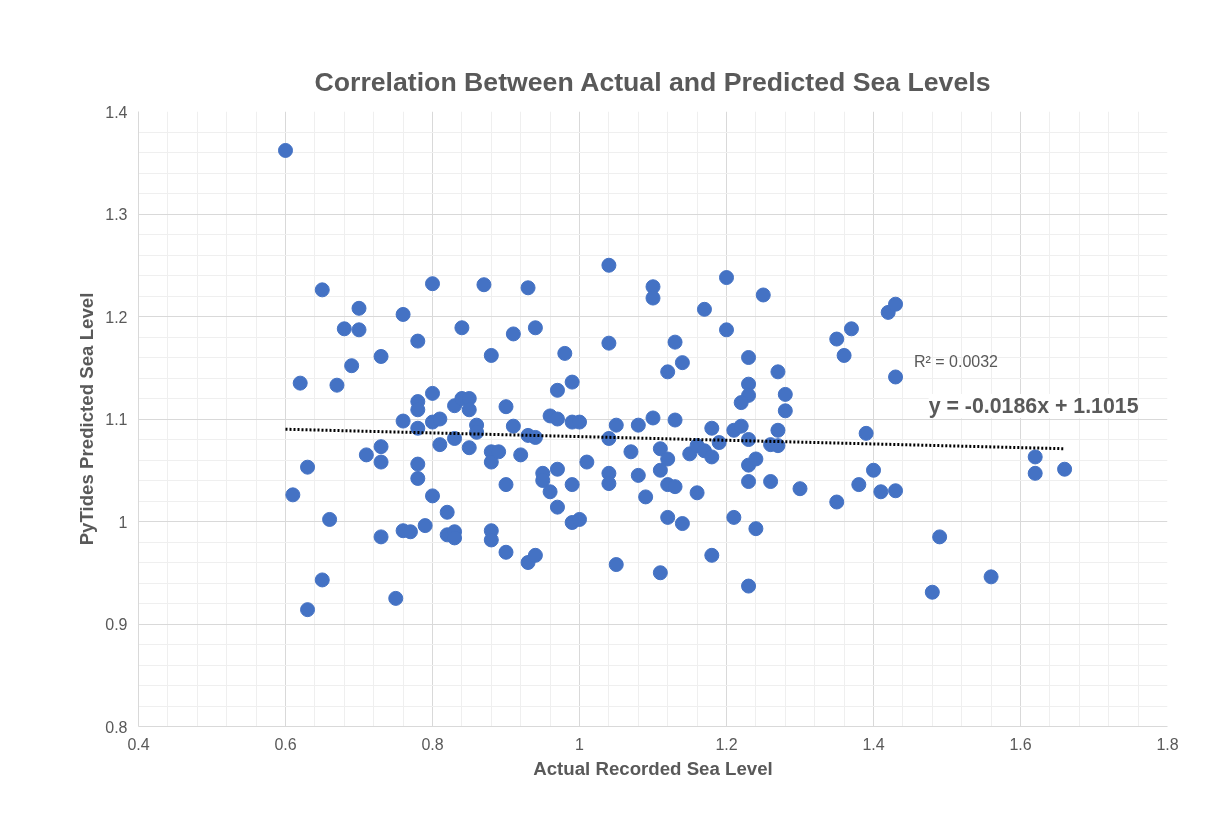  I want to click on x-tick-label: 1.8, so click(1167, 744).